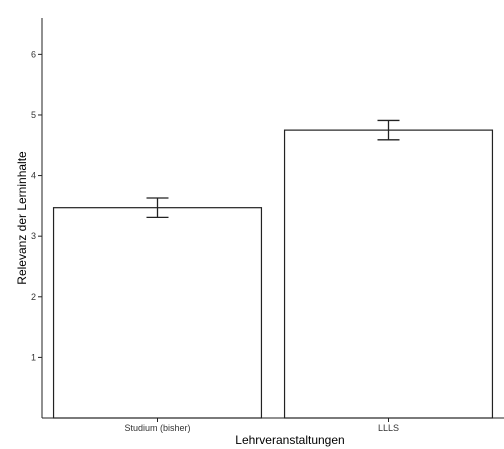 The image size is (504, 449). I want to click on y-tick-label: 6, so click(33, 54).